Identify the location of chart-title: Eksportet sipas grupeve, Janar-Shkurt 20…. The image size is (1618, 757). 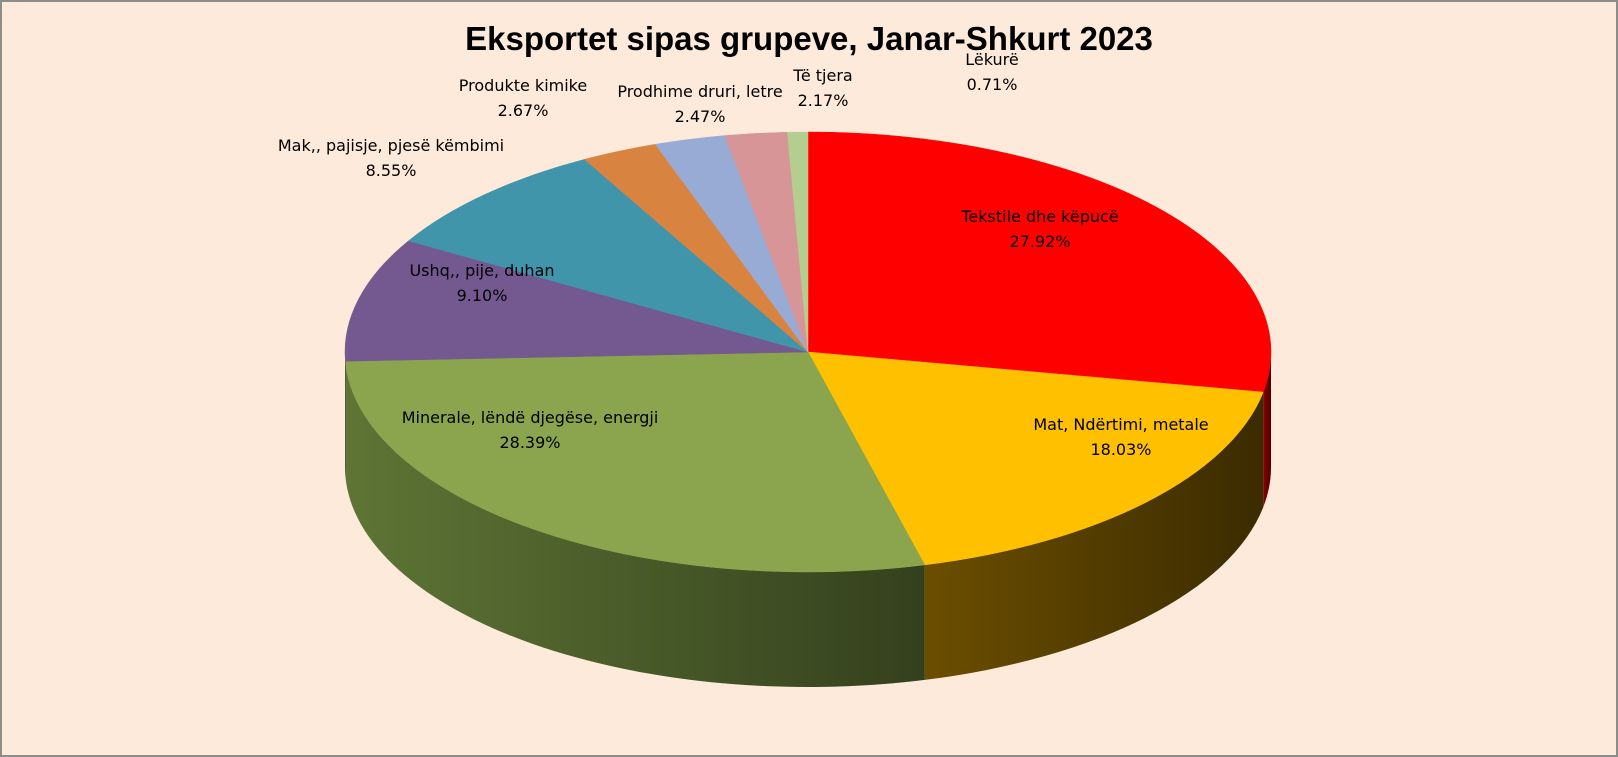
(809, 38).